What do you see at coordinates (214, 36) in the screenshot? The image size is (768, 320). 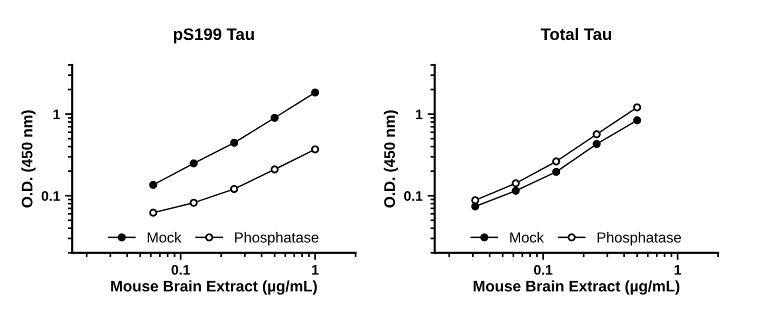 I see `chart-title: pS199 Tau` at bounding box center [214, 36].